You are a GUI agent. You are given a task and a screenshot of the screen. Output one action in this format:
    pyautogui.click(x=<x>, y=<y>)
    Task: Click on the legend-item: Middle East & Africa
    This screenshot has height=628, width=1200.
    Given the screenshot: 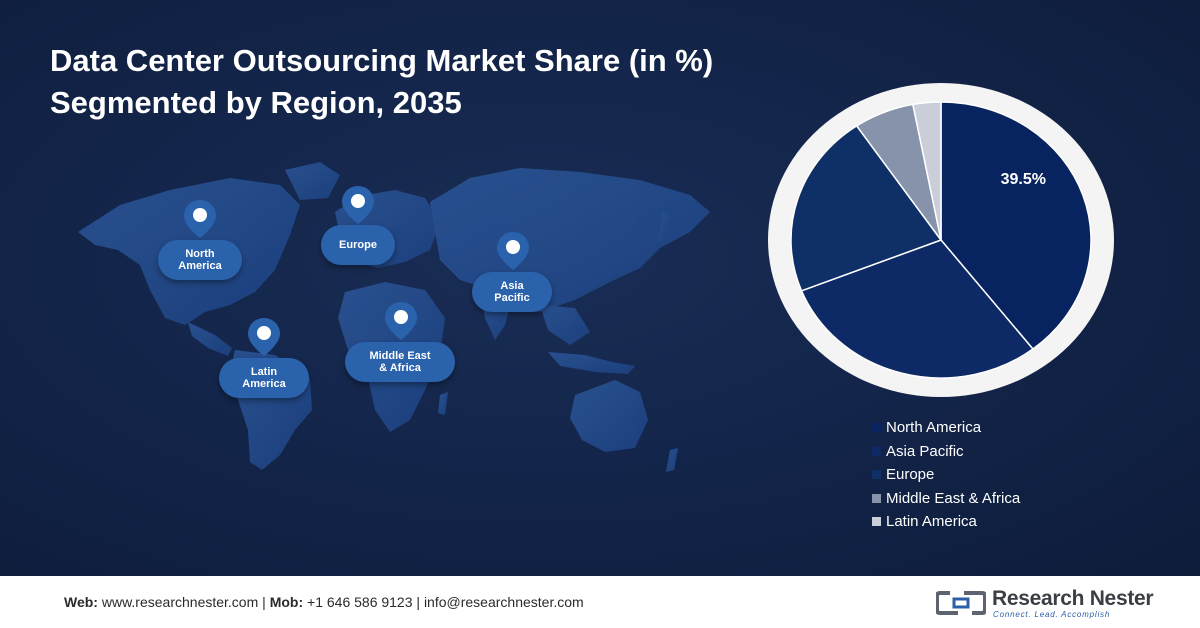 What is the action you would take?
    pyautogui.click(x=946, y=499)
    